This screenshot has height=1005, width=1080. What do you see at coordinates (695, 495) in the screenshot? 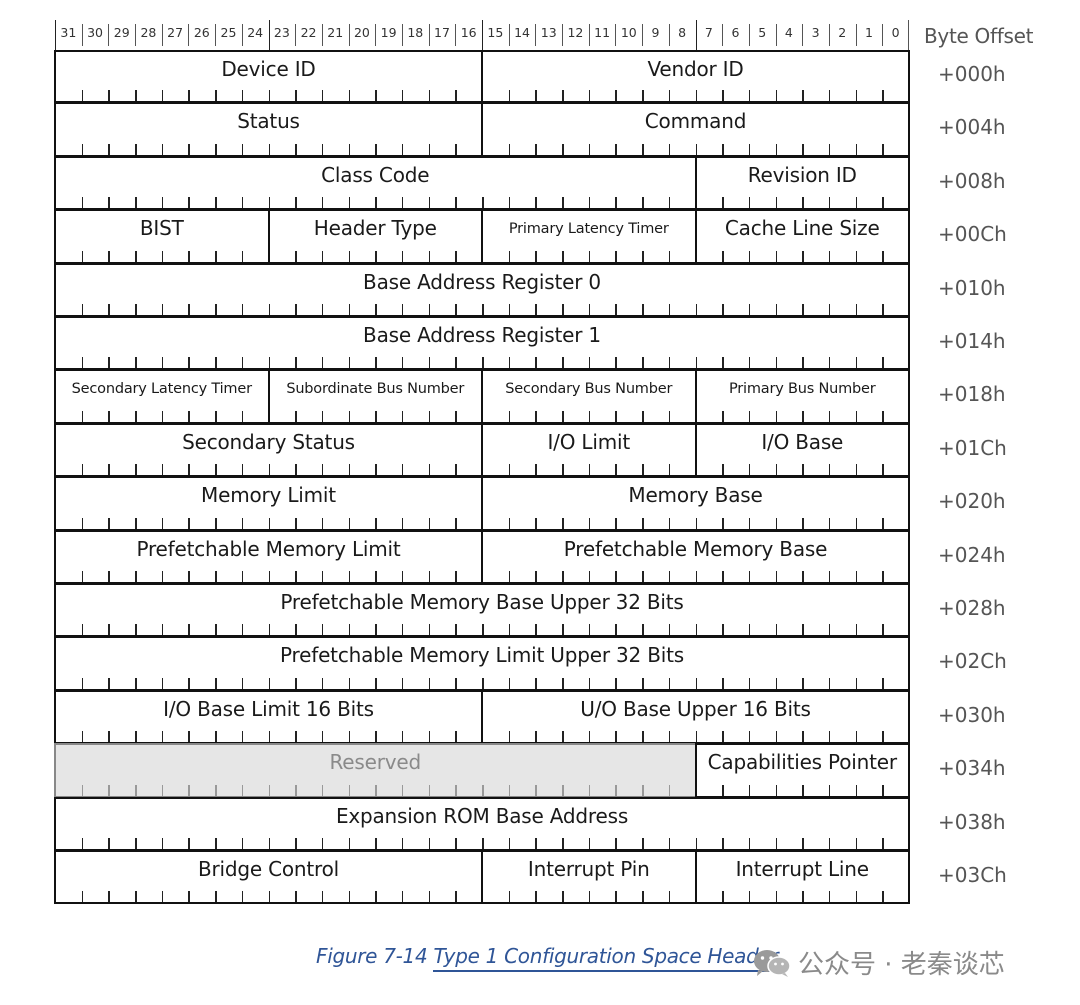
I see `field-label: Memory Base` at bounding box center [695, 495].